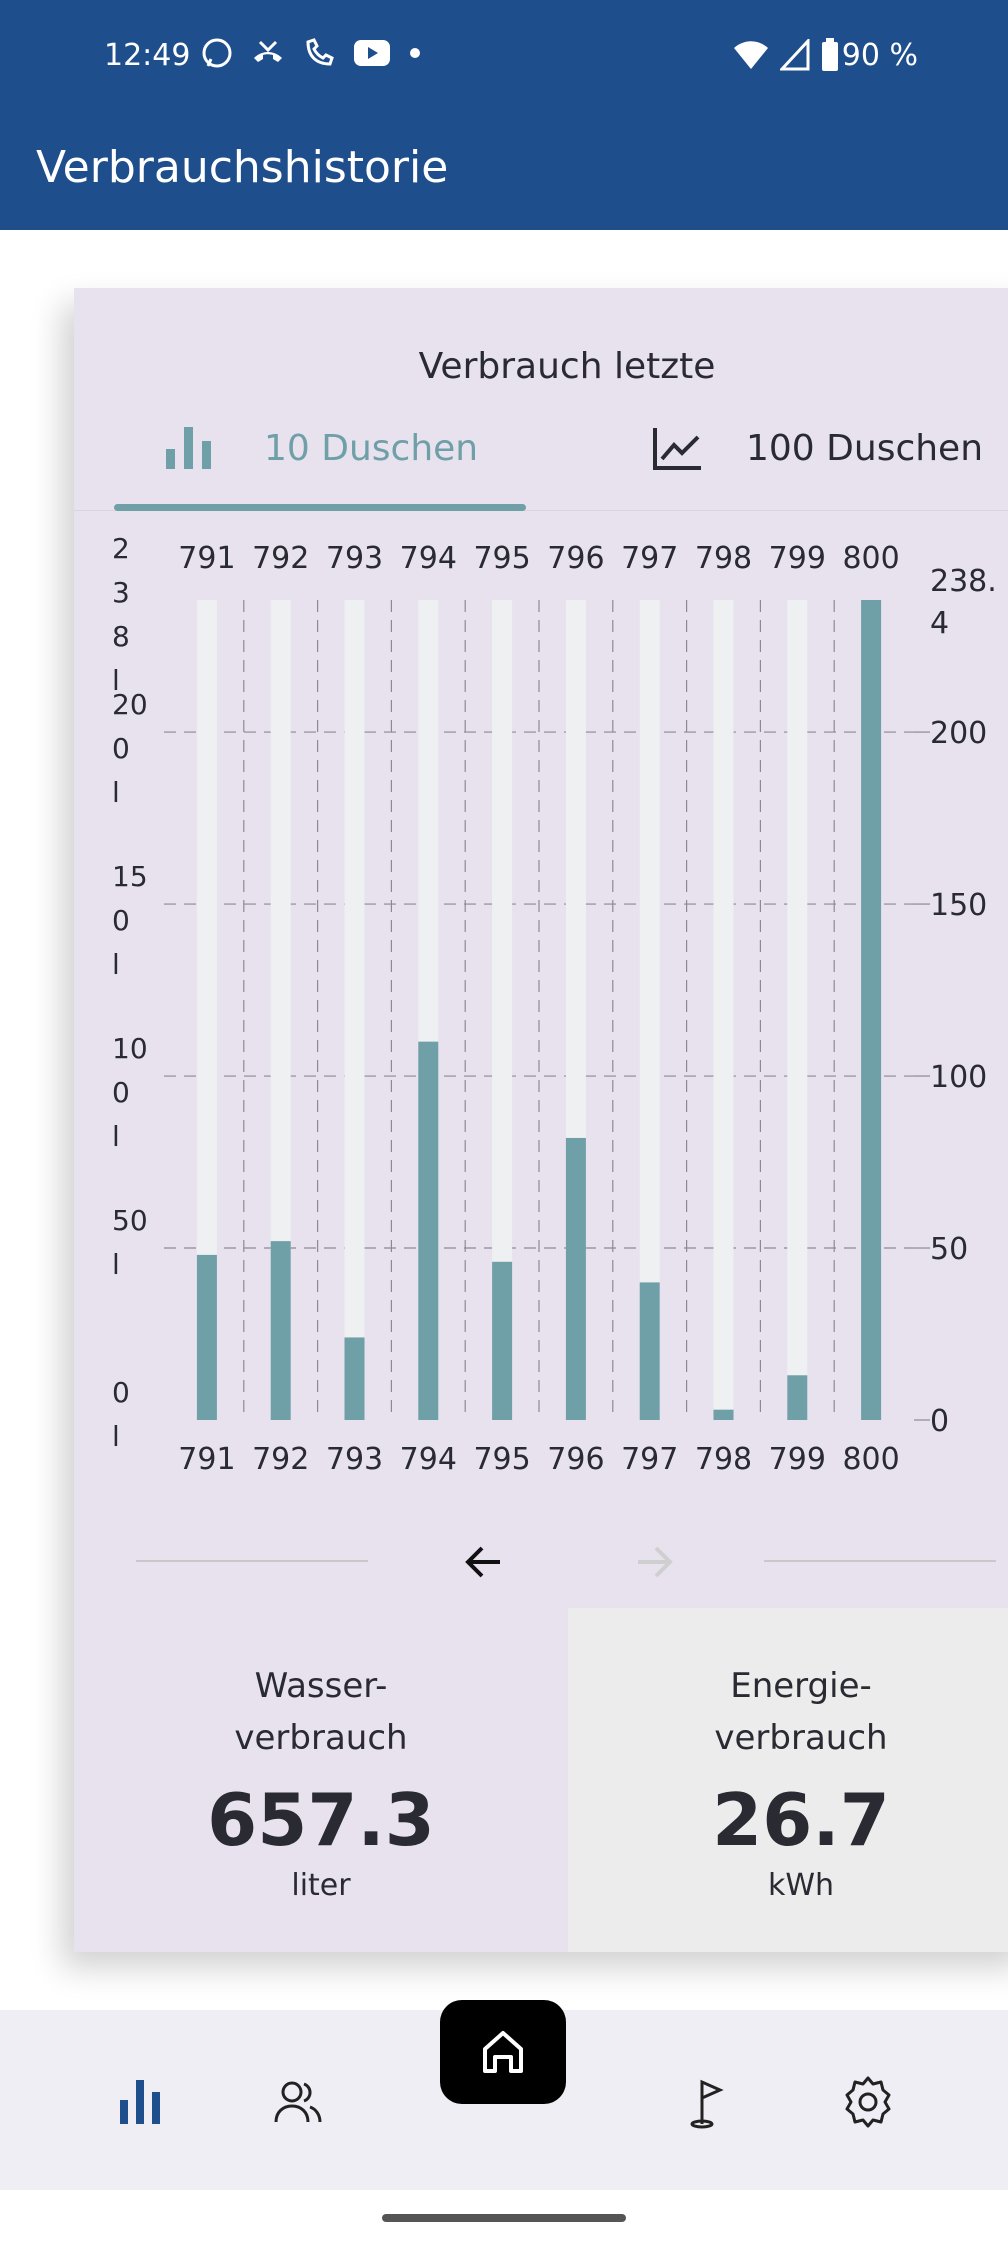 The width and height of the screenshot is (1008, 2244). What do you see at coordinates (723, 1459) in the screenshot?
I see `x-tick-bottom-798: 798` at bounding box center [723, 1459].